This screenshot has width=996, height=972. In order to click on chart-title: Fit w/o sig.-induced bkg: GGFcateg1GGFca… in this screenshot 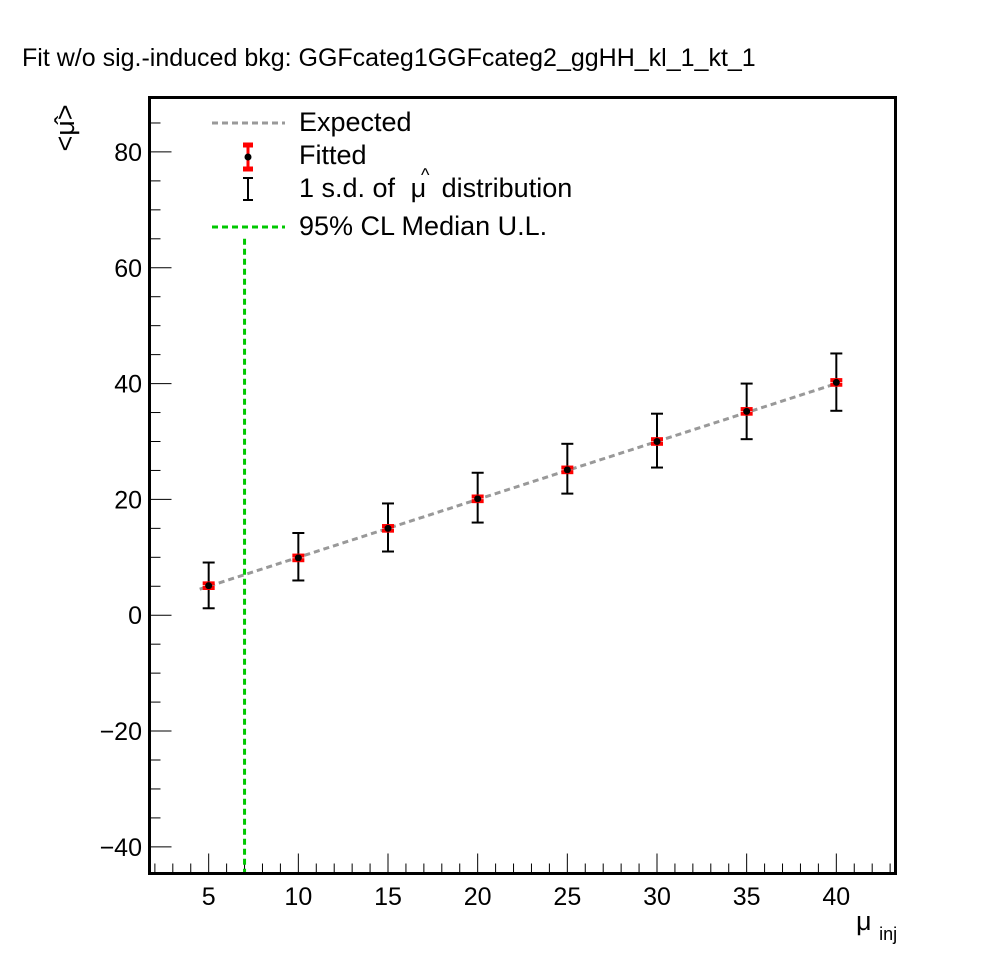, I will do `click(389, 58)`.